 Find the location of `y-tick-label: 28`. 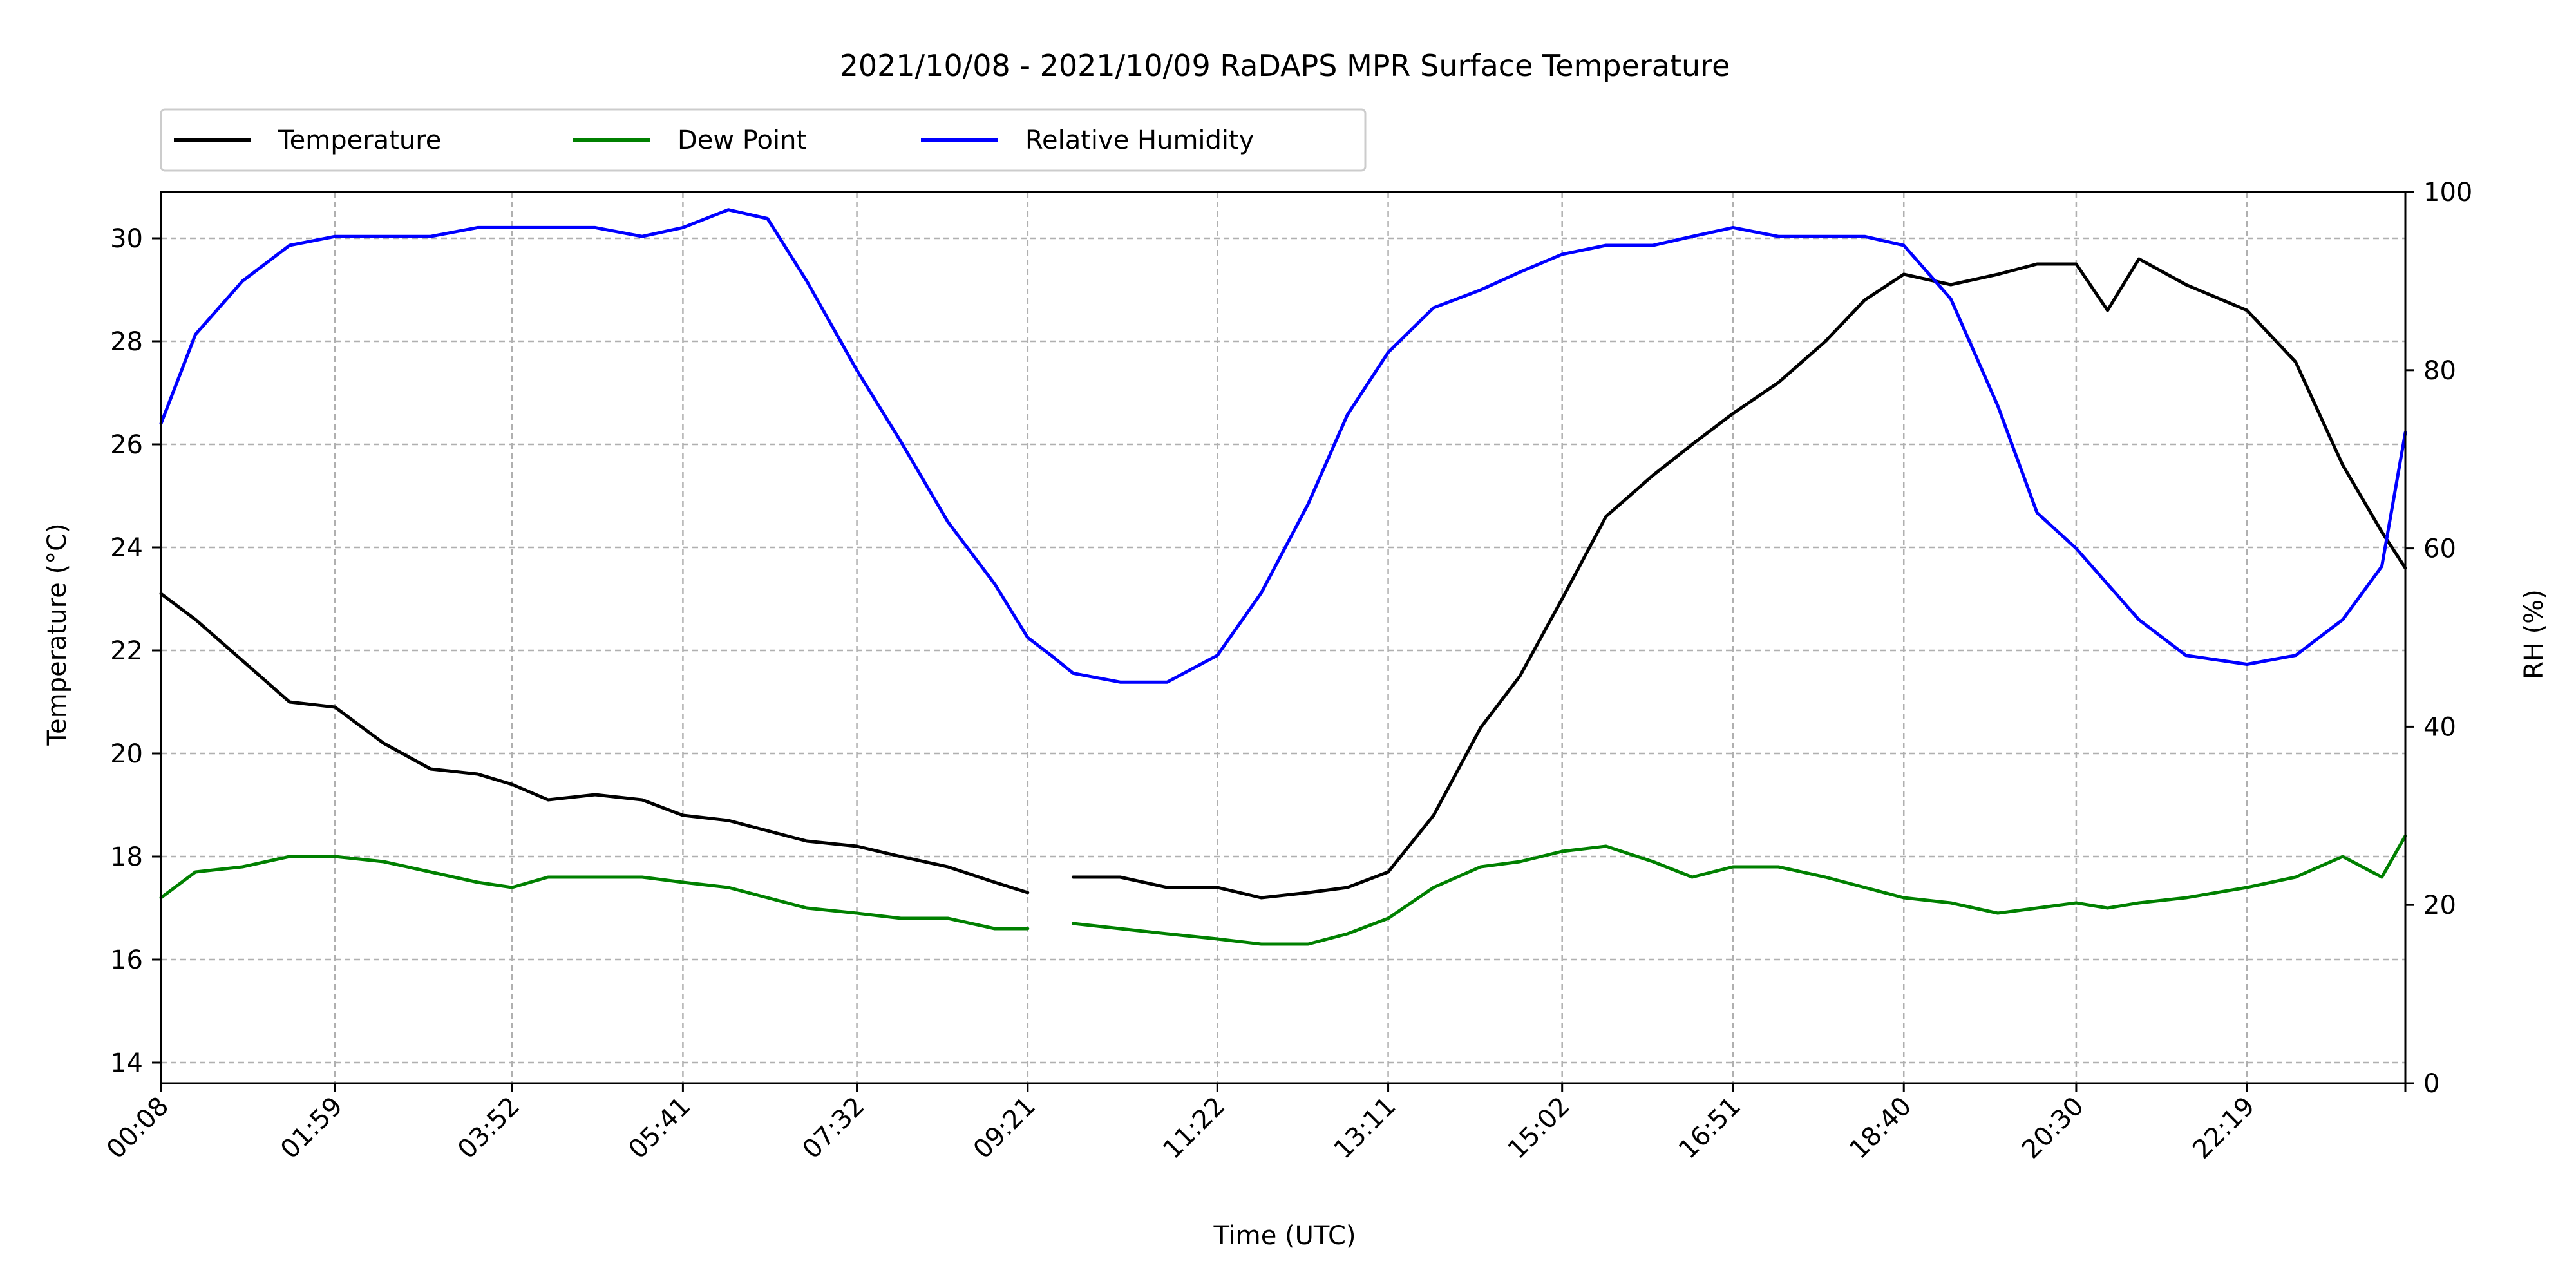

y-tick-label: 28 is located at coordinates (127, 342).